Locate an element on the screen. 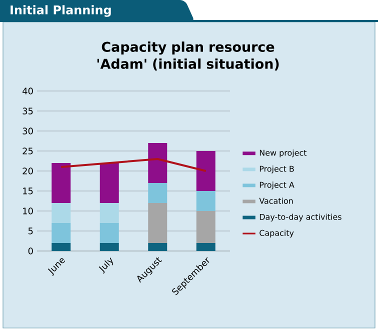 This screenshot has width=378, height=331. y-tick-label: 40 is located at coordinates (27, 91).